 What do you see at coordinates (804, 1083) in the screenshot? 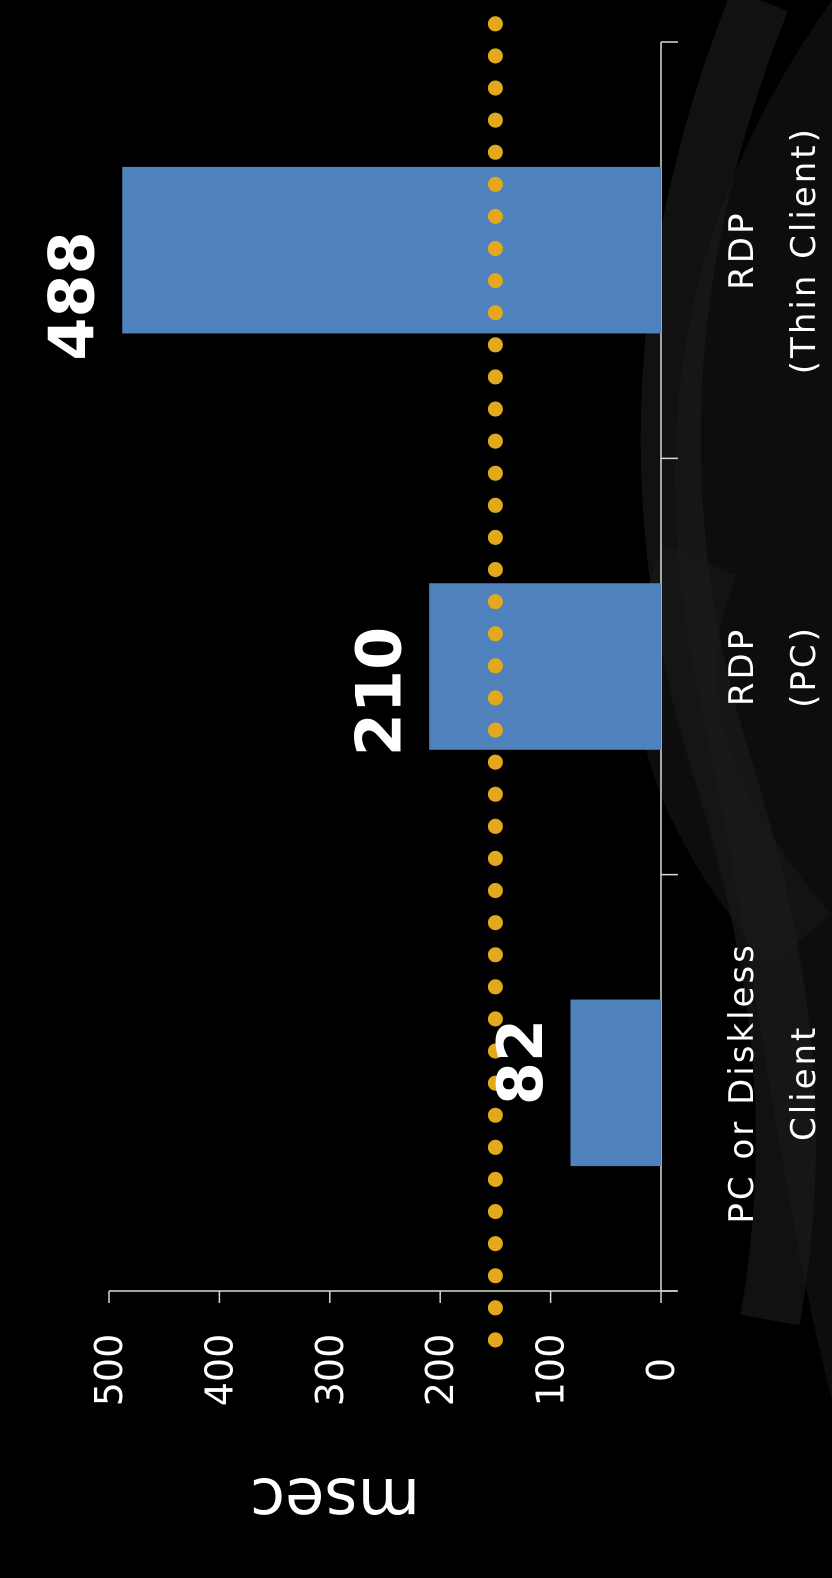
I see `category-label: Client` at bounding box center [804, 1083].